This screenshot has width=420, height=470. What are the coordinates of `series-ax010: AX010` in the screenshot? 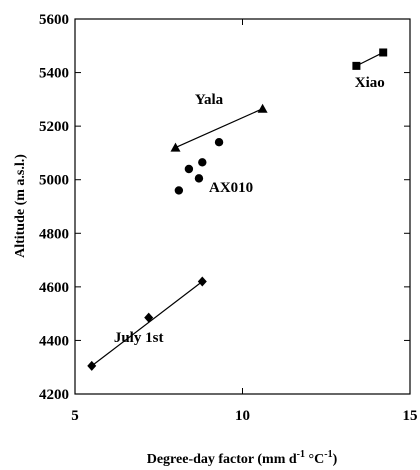 It's located at (213, 167).